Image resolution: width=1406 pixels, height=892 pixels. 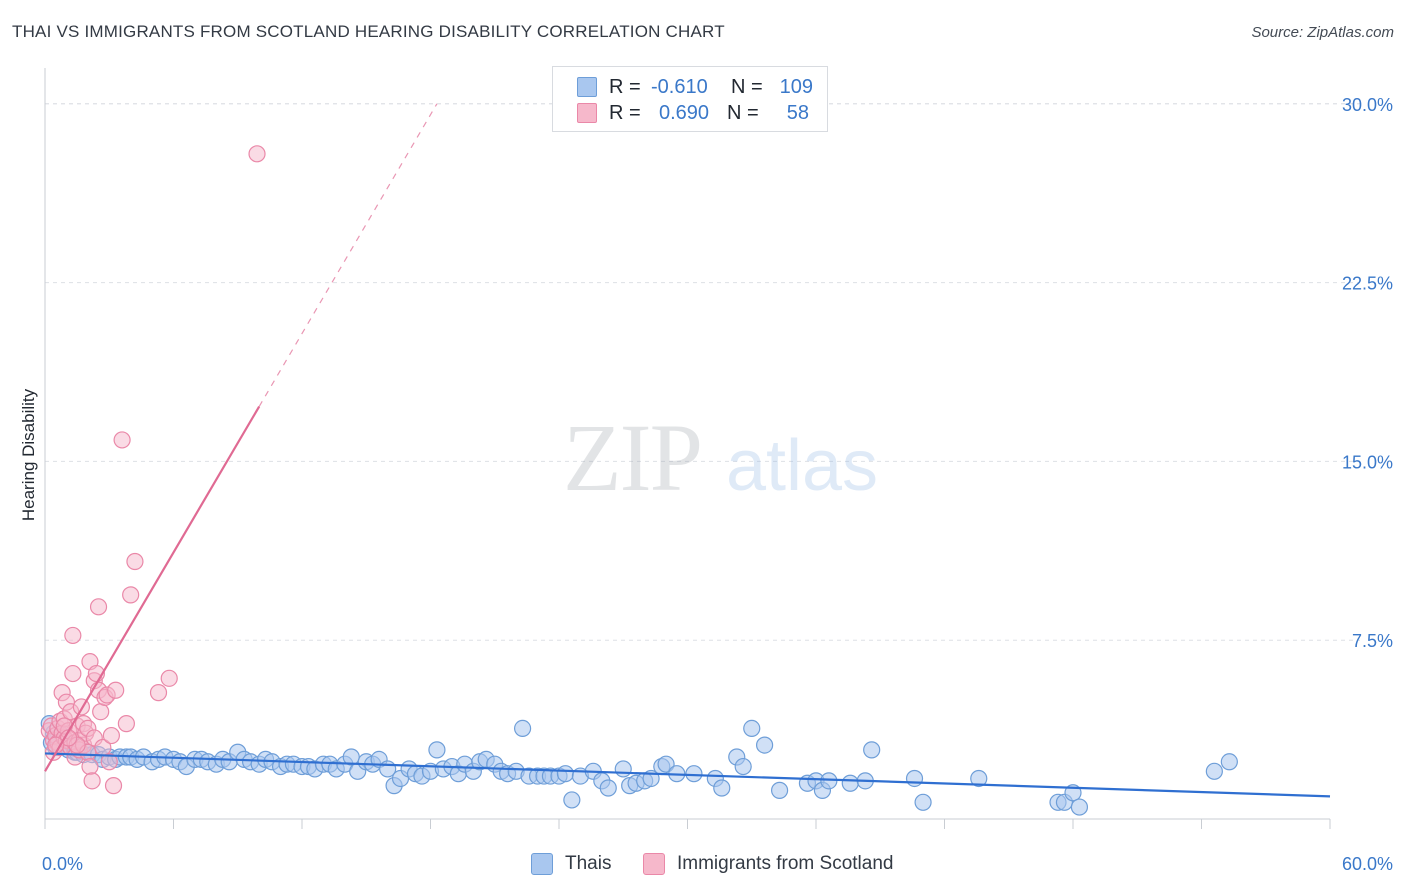 I want to click on y-tick-label: 7.5%, so click(x=1372, y=641).